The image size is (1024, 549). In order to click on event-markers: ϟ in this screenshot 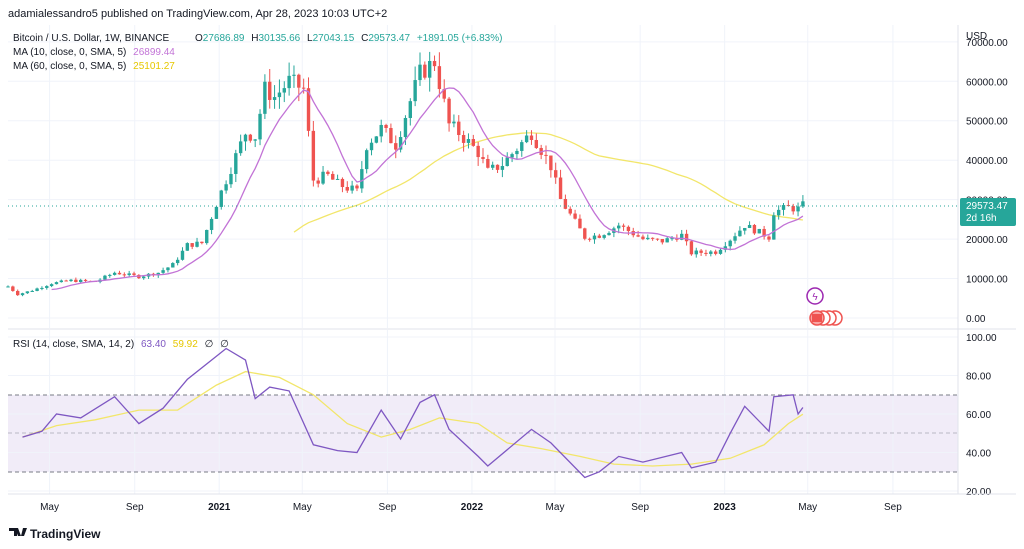, I will do `click(824, 306)`.